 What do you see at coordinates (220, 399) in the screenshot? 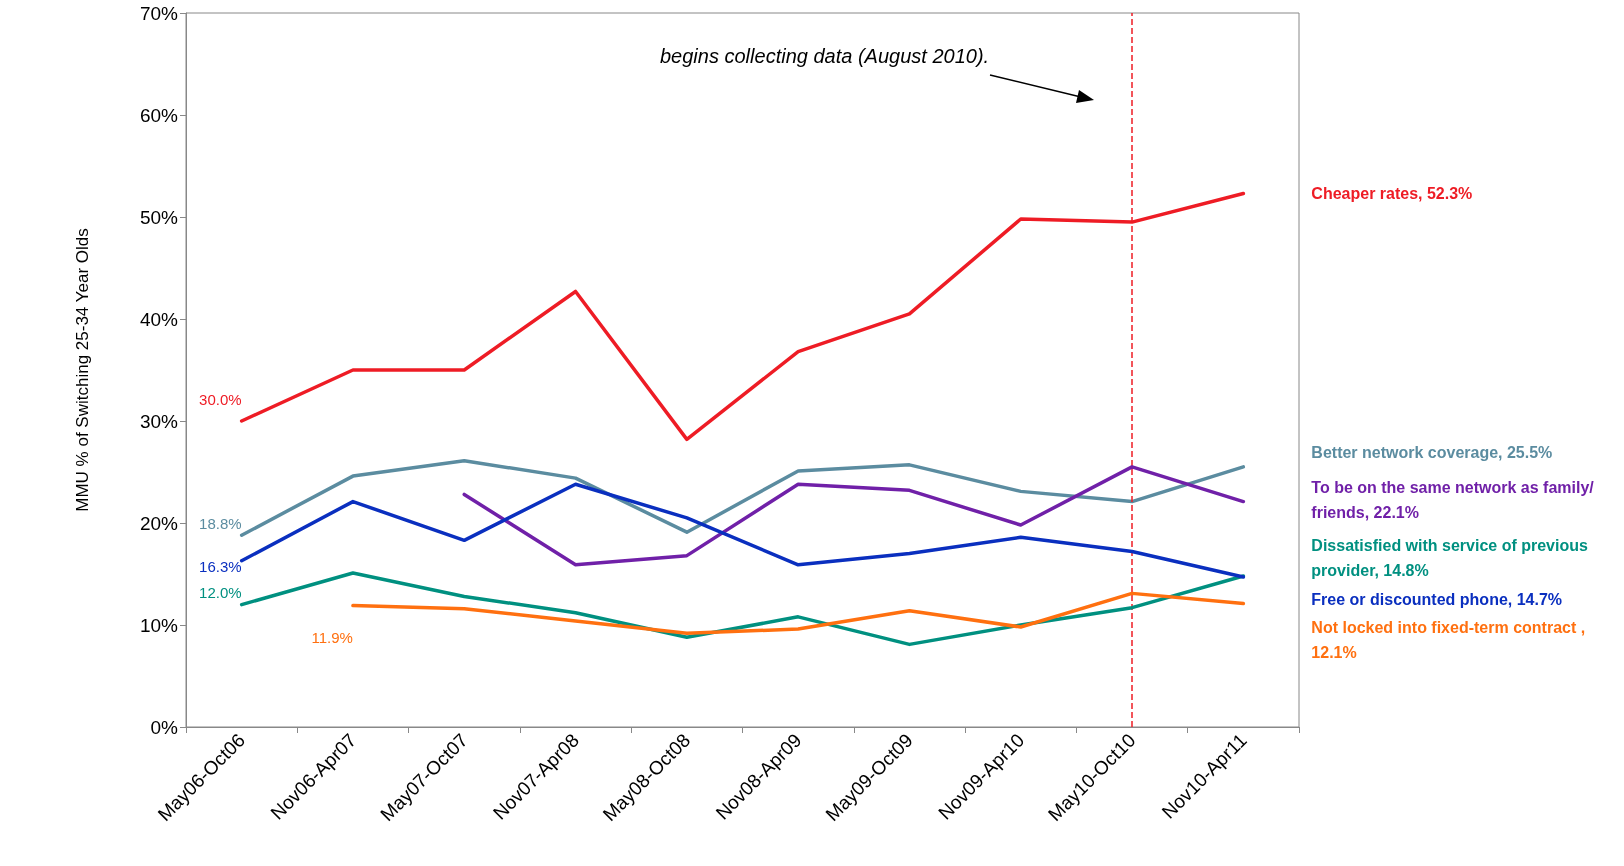
I see `data-label: 30.0%` at bounding box center [220, 399].